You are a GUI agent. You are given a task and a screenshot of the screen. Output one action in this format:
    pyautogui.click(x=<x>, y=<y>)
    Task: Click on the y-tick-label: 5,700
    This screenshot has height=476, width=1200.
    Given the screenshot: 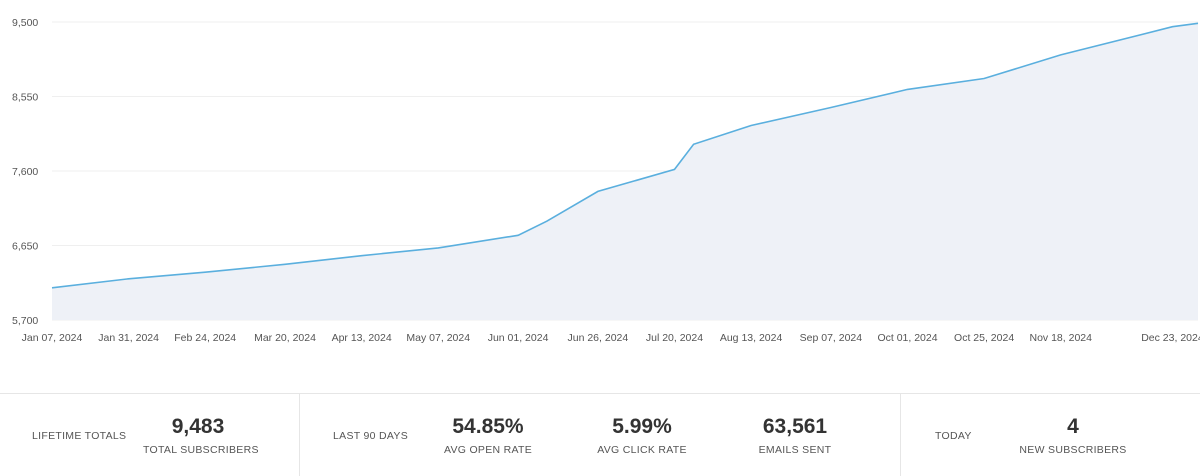 What is the action you would take?
    pyautogui.click(x=25, y=321)
    